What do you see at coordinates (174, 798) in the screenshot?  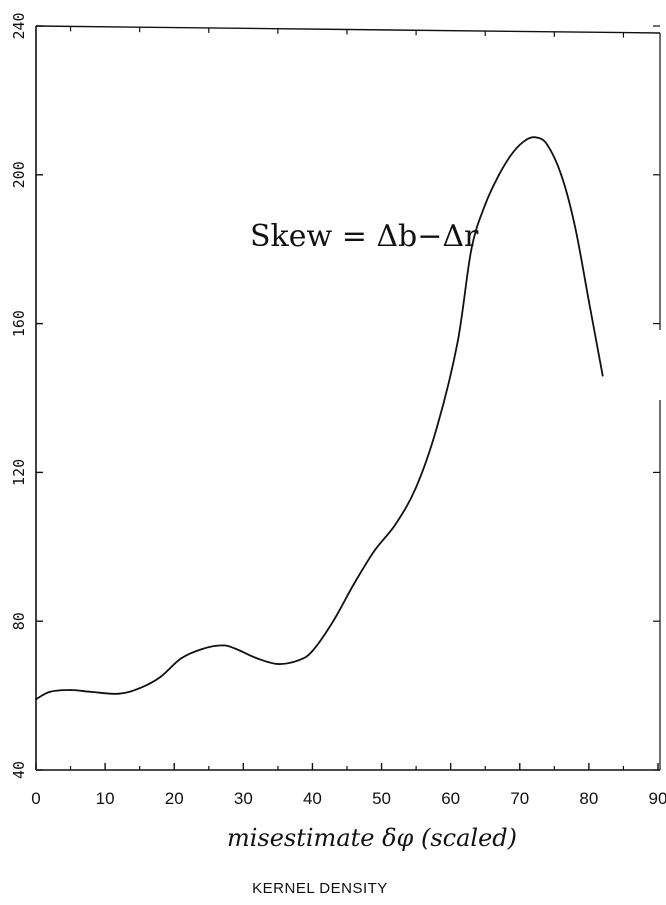 I see `x-tick-label: 20` at bounding box center [174, 798].